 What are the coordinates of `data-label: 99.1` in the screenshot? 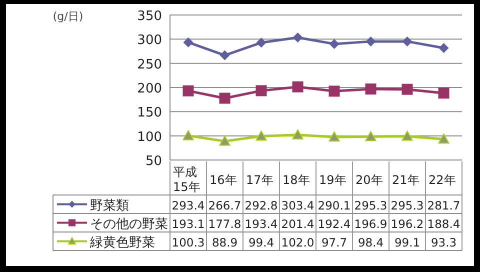 It's located at (407, 242).